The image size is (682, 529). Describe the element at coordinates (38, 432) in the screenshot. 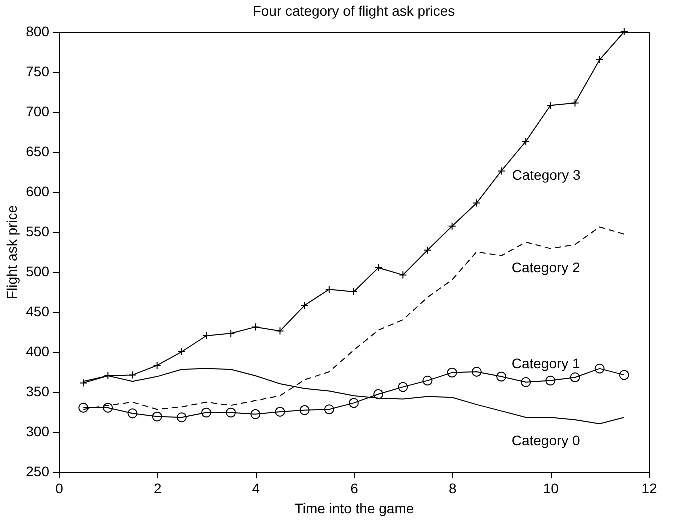

I see `y-tick-label: 300` at that location.